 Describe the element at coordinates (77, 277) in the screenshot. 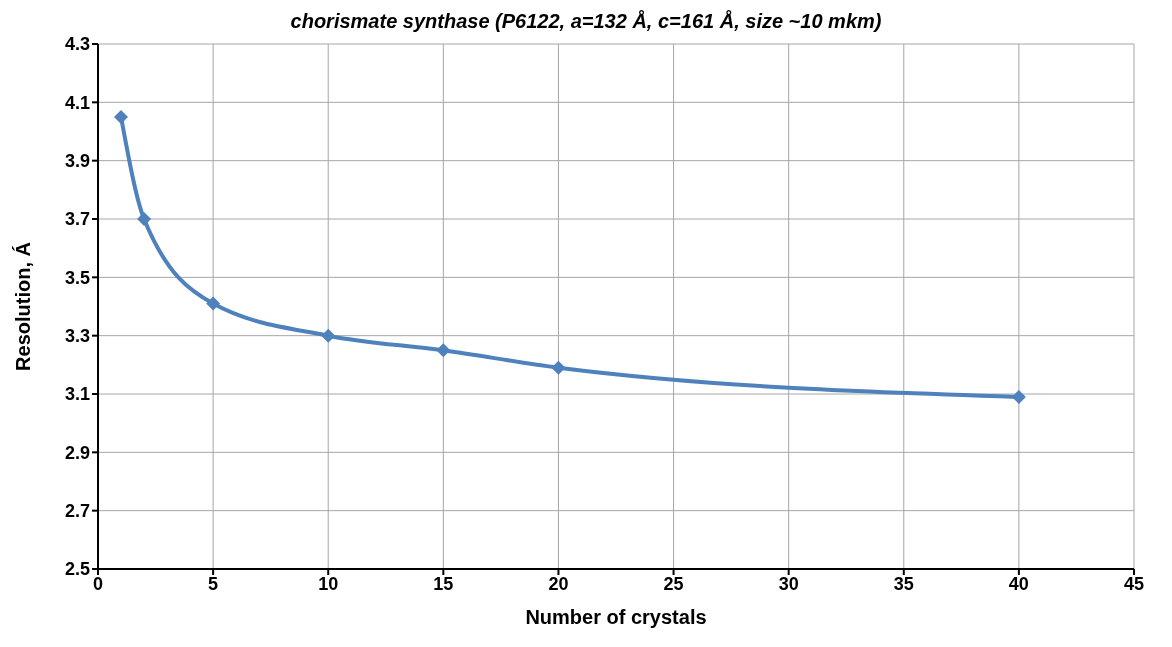

I see `y-tick-label: 3.5` at that location.